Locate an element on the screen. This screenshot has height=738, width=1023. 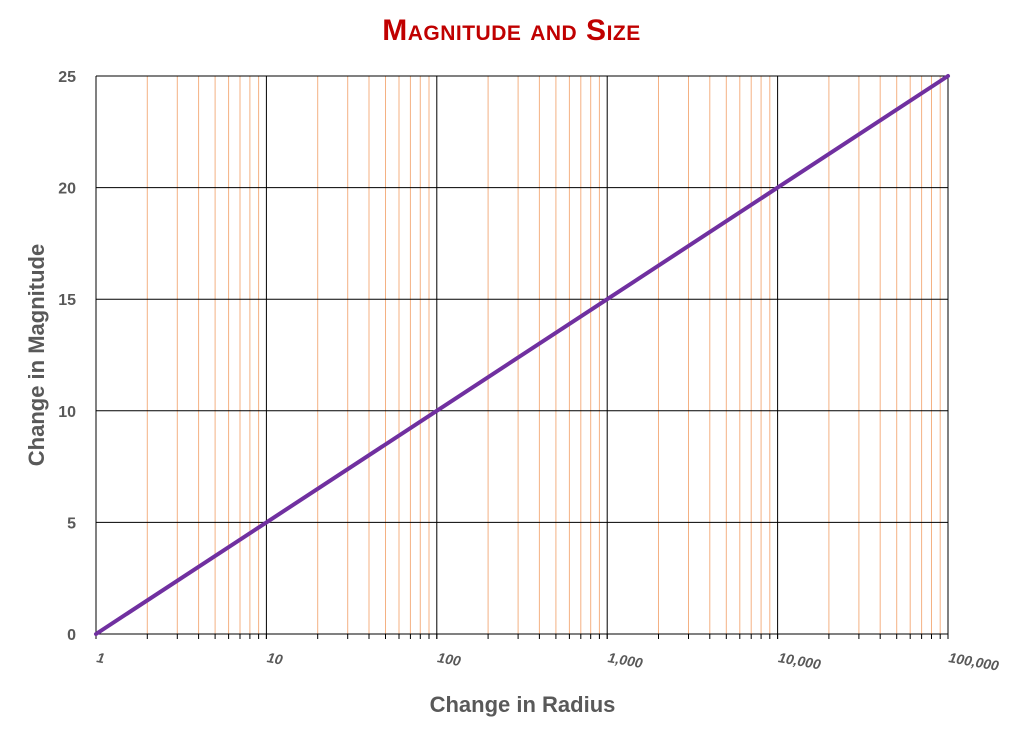
x-tick-label: 100 is located at coordinates (449, 659).